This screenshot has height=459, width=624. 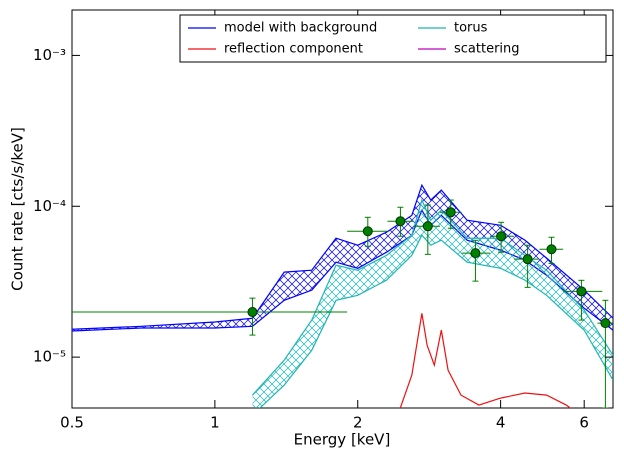 What do you see at coordinates (72, 423) in the screenshot?
I see `x-tick-label: 0.5` at bounding box center [72, 423].